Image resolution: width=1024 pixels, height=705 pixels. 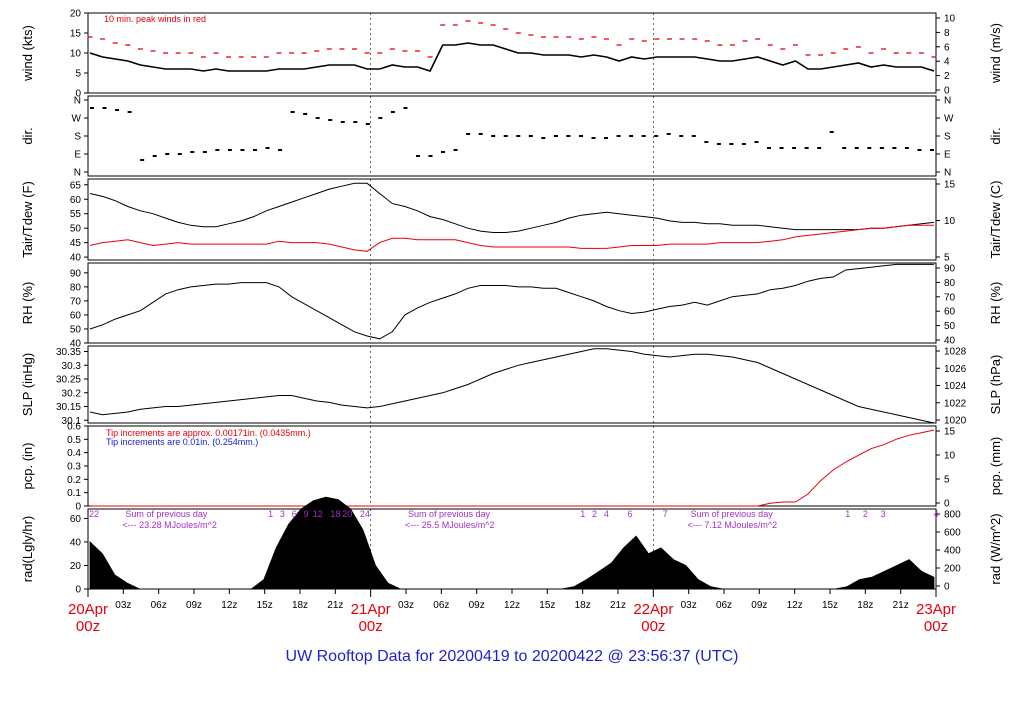 I want to click on hour-marker: 3, so click(x=883, y=514).